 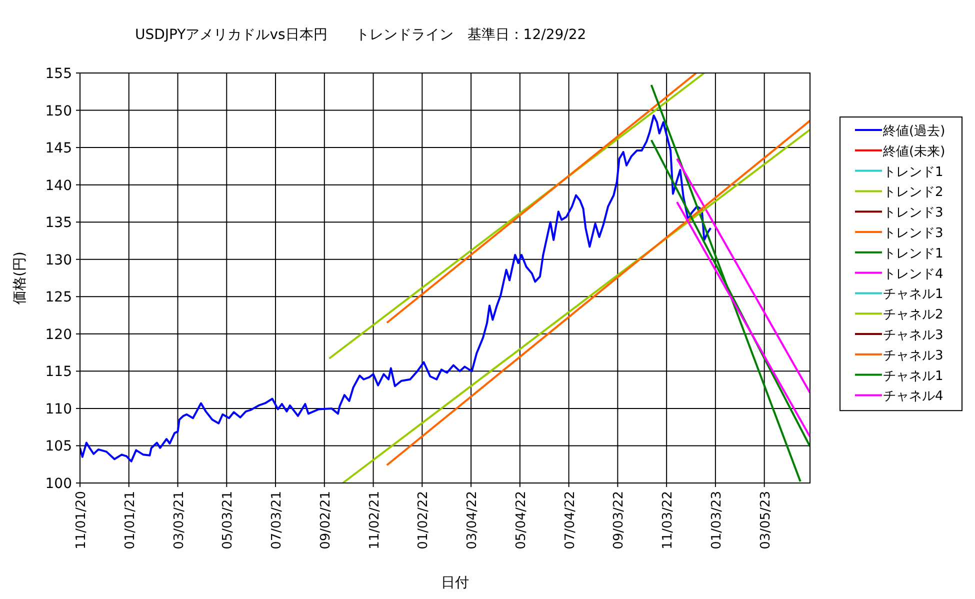 What do you see at coordinates (766, 520) in the screenshot?
I see `x-tick-label: 03/05/23` at bounding box center [766, 520].